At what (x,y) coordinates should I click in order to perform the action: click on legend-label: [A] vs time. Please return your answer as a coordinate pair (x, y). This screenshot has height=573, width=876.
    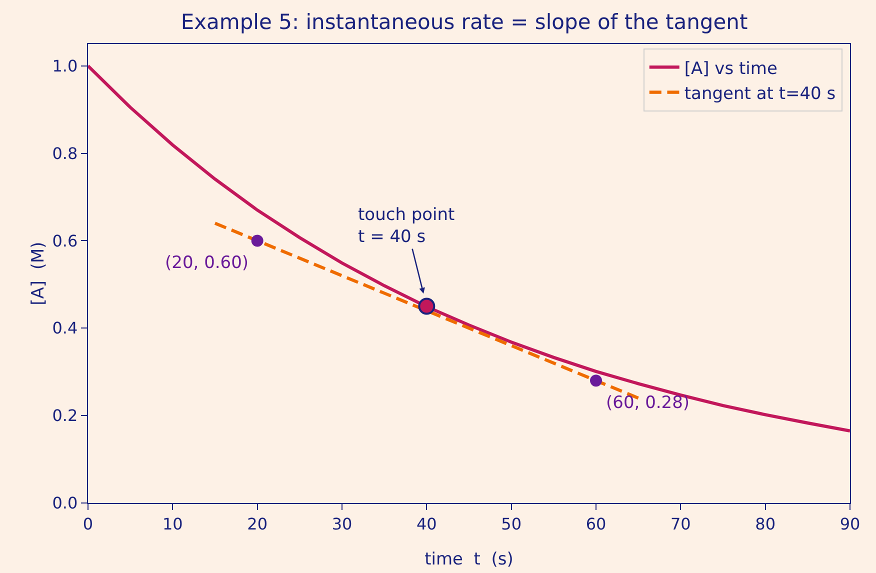
    Looking at the image, I should click on (731, 68).